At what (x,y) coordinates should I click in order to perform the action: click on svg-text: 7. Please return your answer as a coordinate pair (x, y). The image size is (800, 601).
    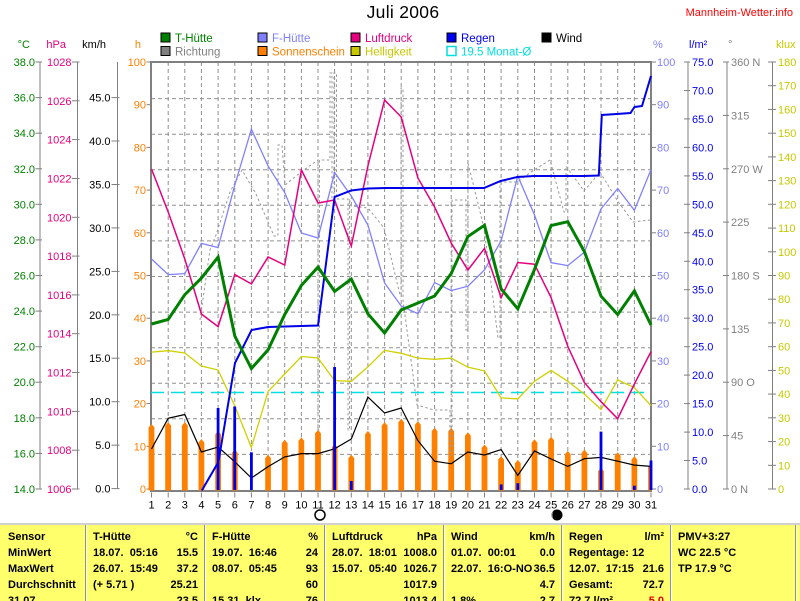
    Looking at the image, I should click on (251, 506).